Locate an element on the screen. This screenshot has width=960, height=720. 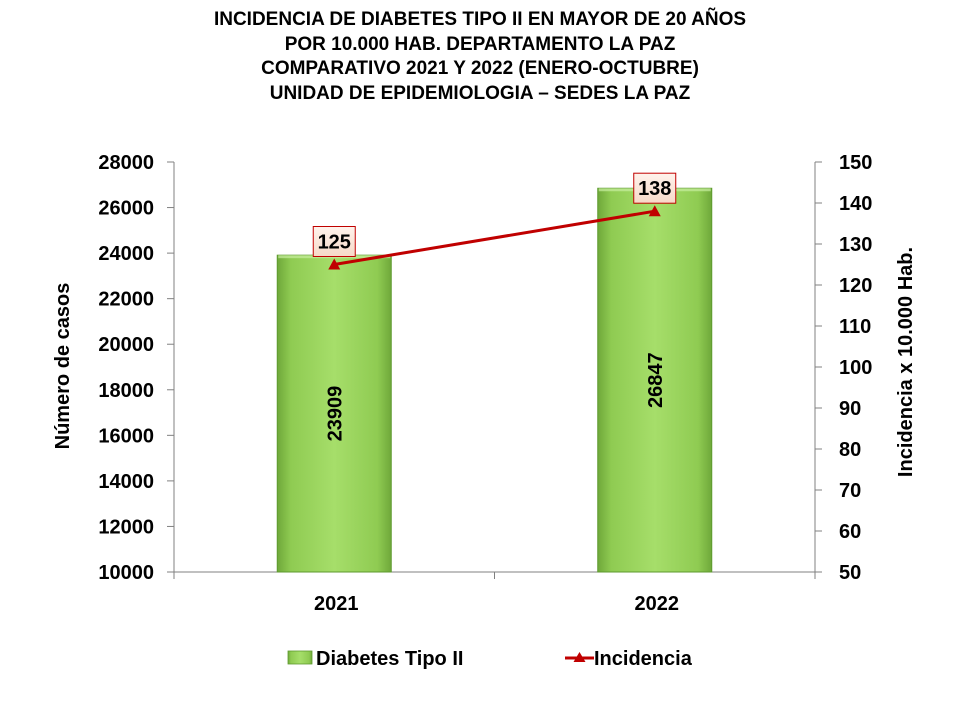
y-tick-label-left: 10000 is located at coordinates (126, 573).